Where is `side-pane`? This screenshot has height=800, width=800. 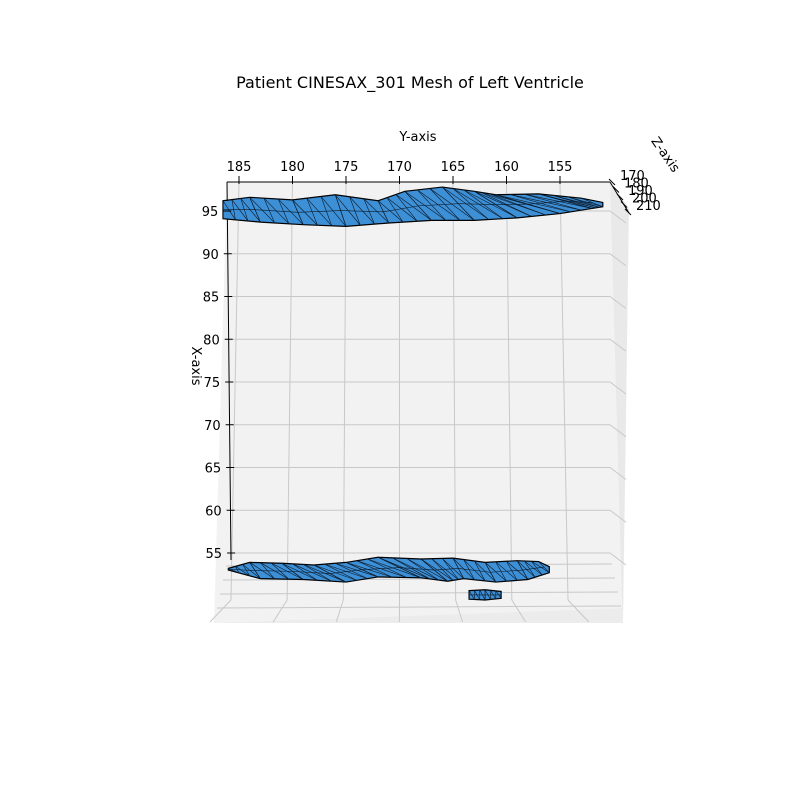 side-pane is located at coordinates (619, 402).